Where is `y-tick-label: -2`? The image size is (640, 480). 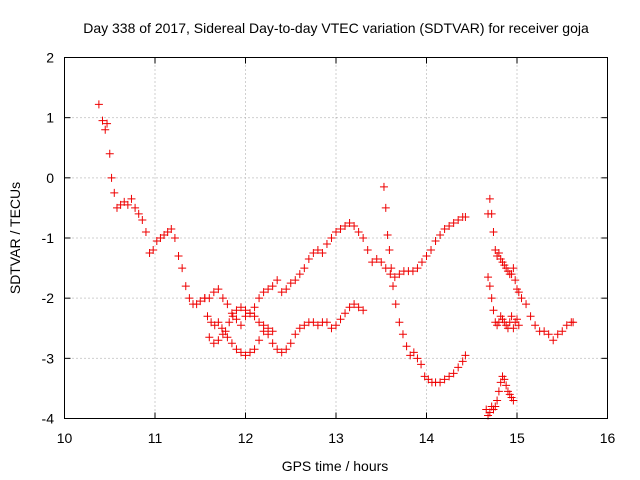
y-tick-label: -2 is located at coordinates (48, 298).